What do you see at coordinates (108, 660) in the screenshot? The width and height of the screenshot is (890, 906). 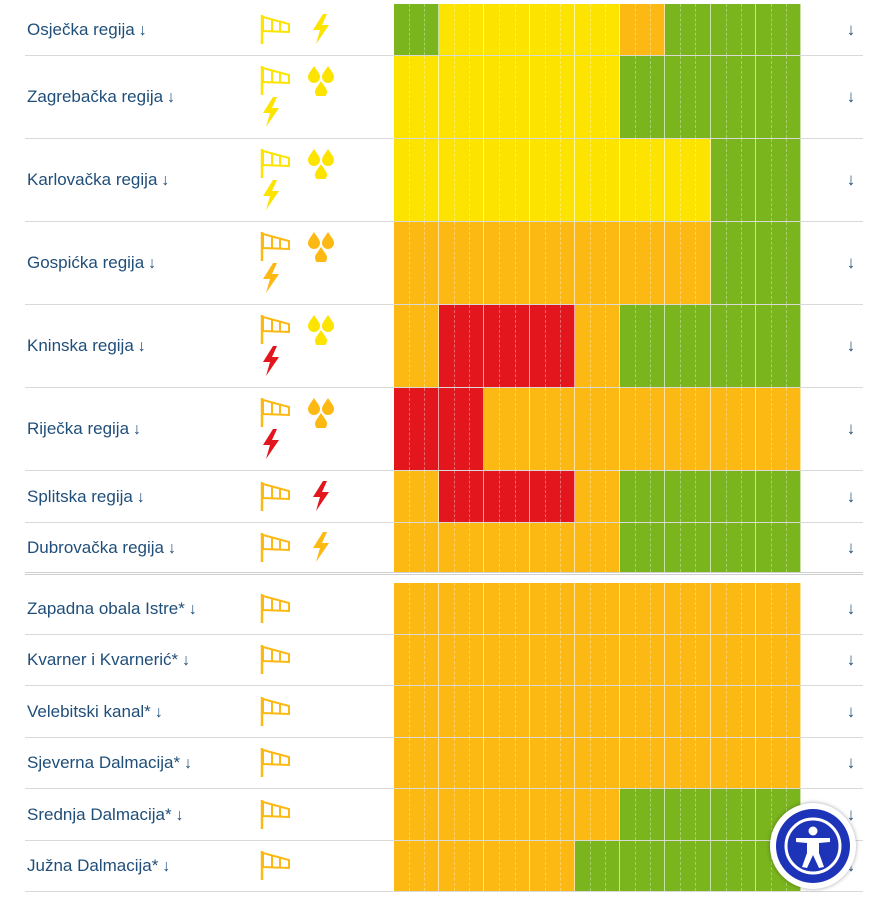 I see `region-label: Kvarner i Kvarnerić* ↓` at bounding box center [108, 660].